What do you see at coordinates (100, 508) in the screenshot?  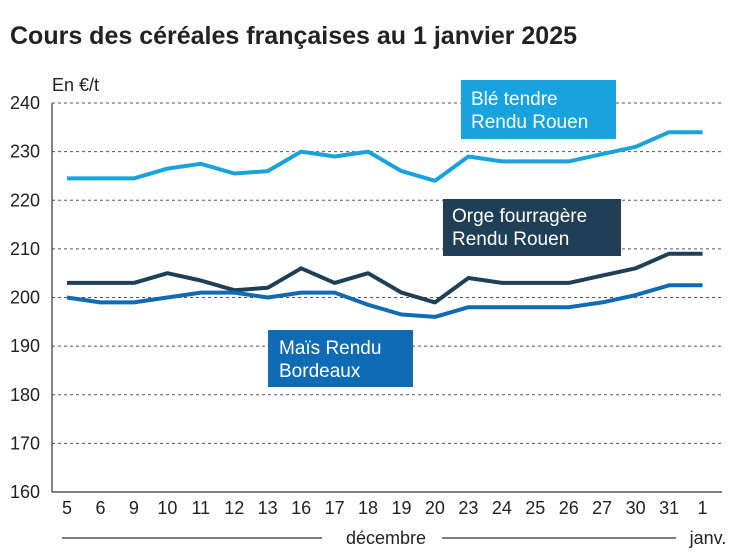 I see `x-tick-label: 6` at bounding box center [100, 508].